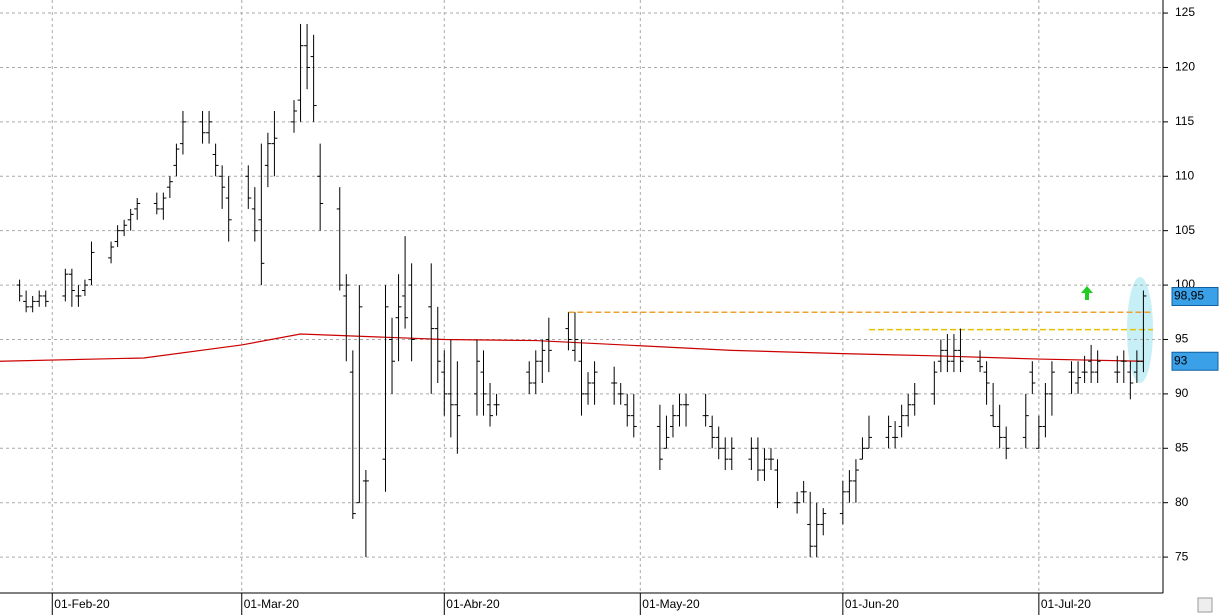 The width and height of the screenshot is (1221, 615). Describe the element at coordinates (1182, 447) in the screenshot. I see `y-tick-label: 85` at that location.